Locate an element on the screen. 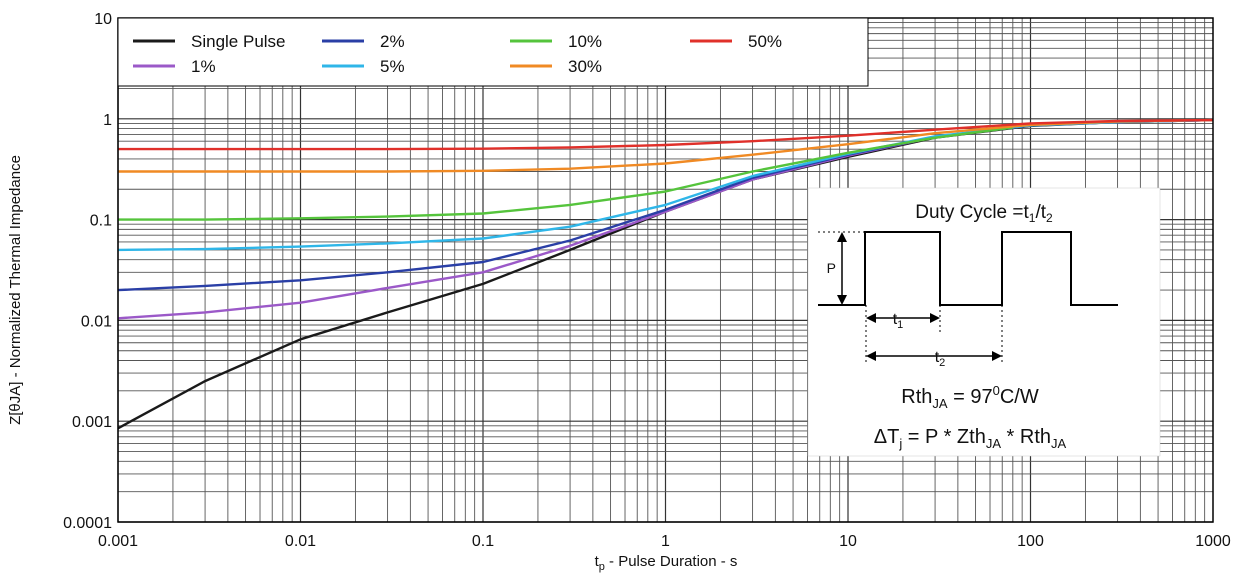 Image resolution: width=1244 pixels, height=579 pixels. p-label: P is located at coordinates (831, 268).